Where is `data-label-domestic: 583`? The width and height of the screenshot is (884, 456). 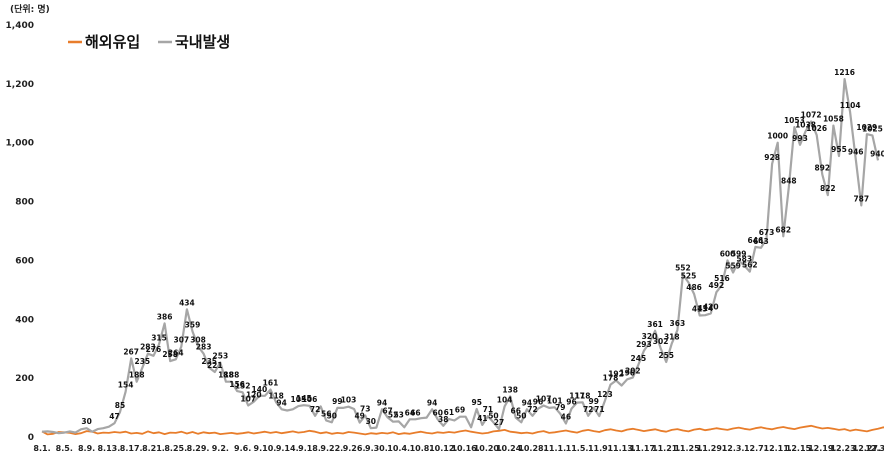 data-label-domestic: 583 is located at coordinates (744, 258).